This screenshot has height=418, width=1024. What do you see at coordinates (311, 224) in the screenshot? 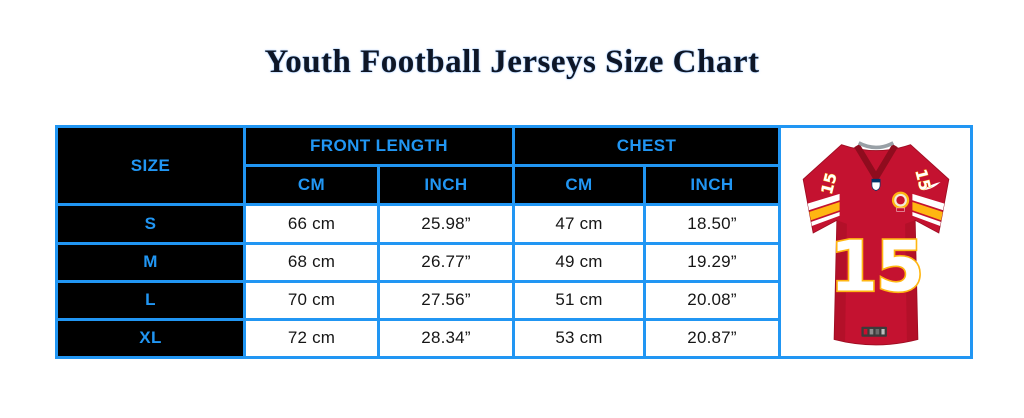
I see `front-length-cm-value: 66 cm` at bounding box center [311, 224].